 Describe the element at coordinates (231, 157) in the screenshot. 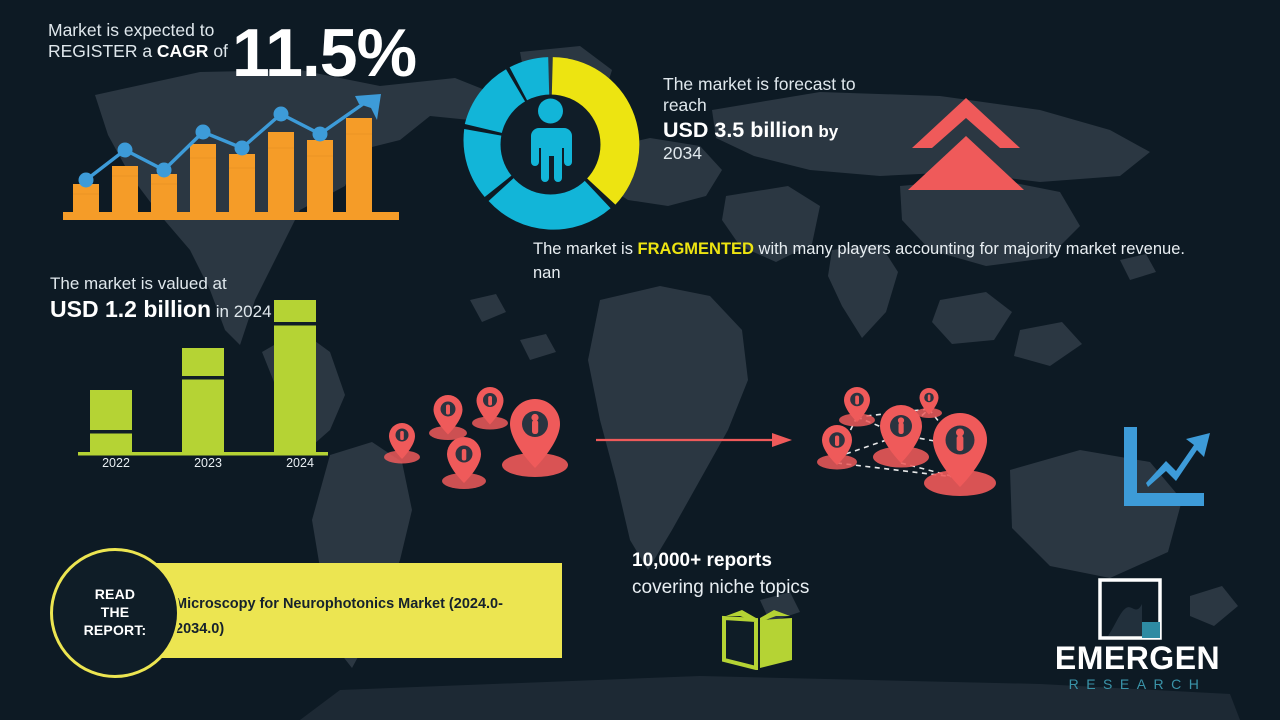

I see `growth-bar-line-chart` at that location.